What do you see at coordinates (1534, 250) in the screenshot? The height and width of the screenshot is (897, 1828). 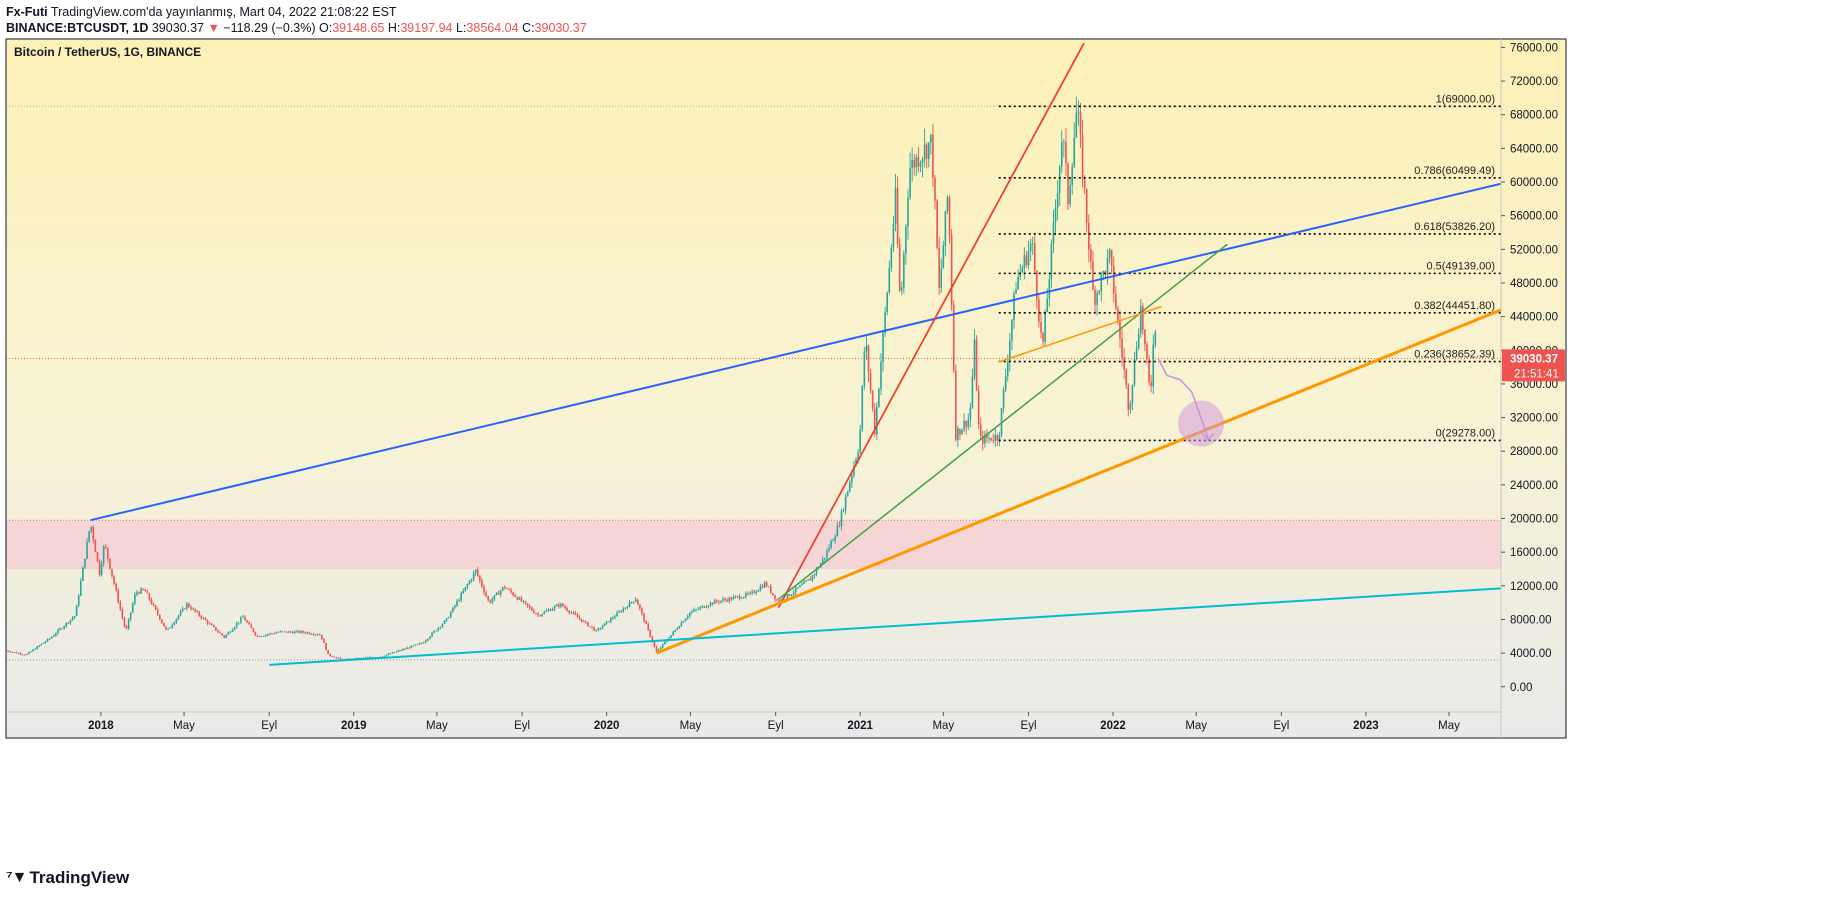 I see `y-tick-label: 52000.00` at bounding box center [1534, 250].